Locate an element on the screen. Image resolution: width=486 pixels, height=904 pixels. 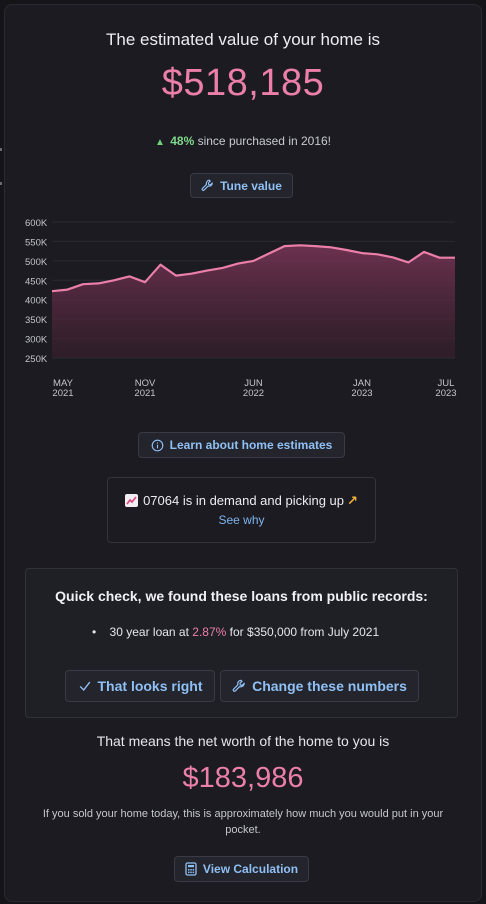
looks-right-label: That looks right is located at coordinates (150, 686).